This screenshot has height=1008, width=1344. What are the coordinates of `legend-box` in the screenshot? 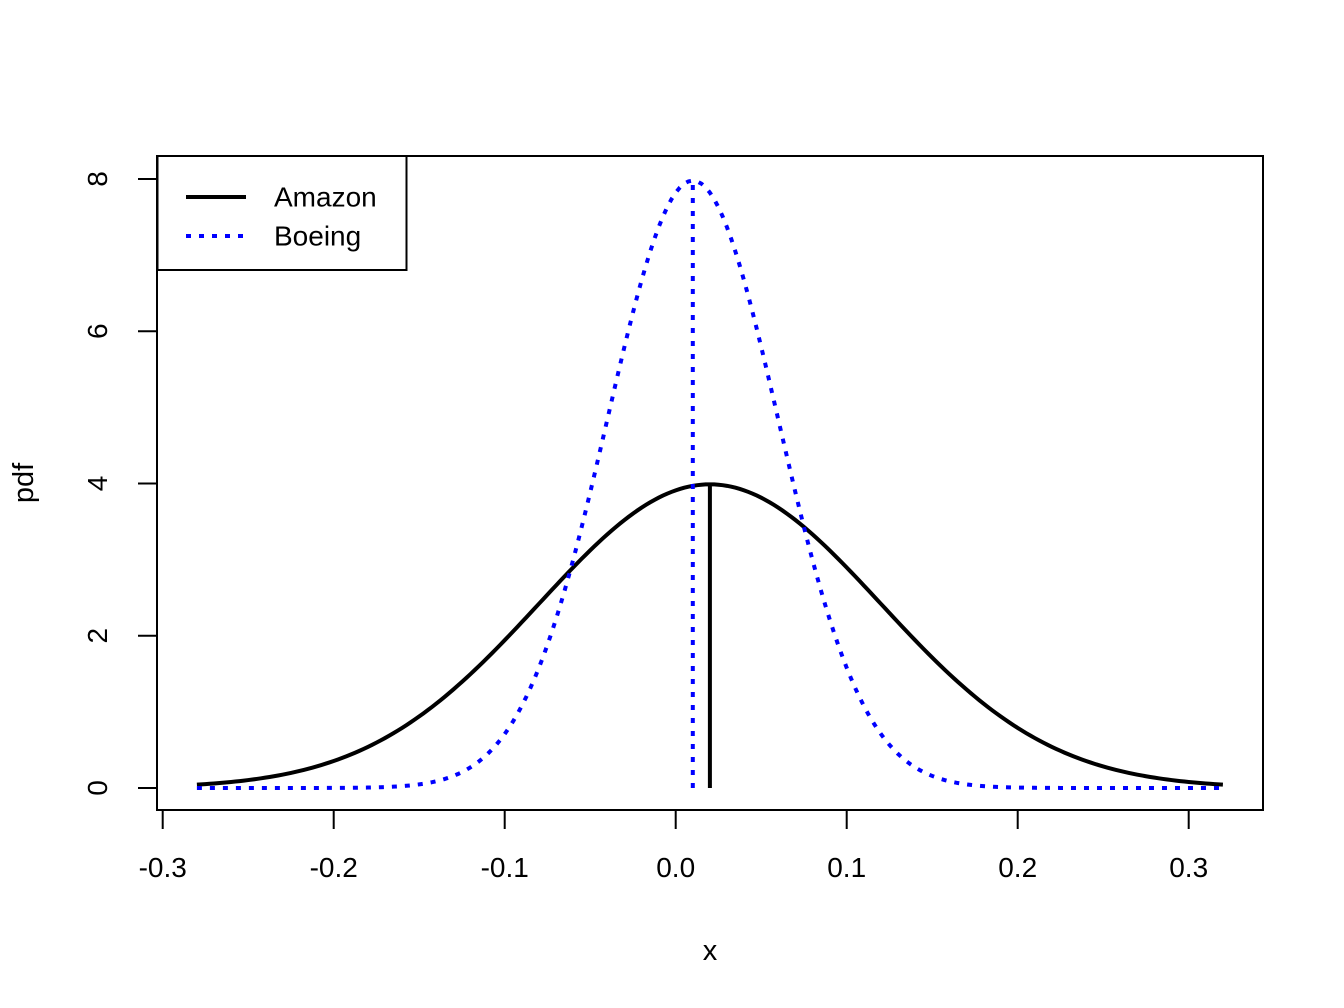 It's located at (282, 213).